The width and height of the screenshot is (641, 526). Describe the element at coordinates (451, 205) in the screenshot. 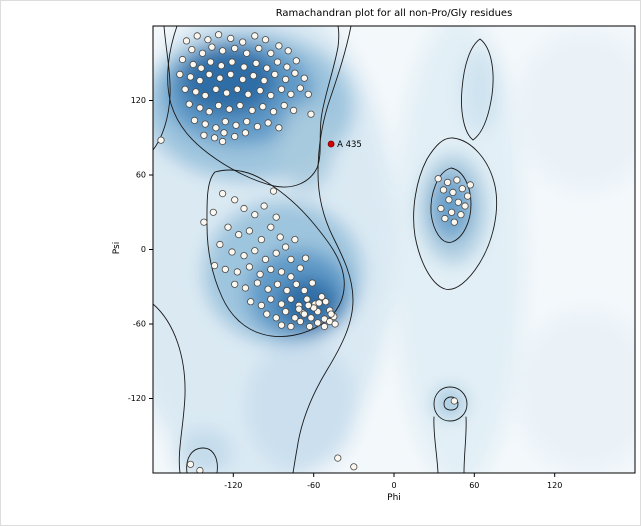

I see `contour-lefthanded-inner` at that location.